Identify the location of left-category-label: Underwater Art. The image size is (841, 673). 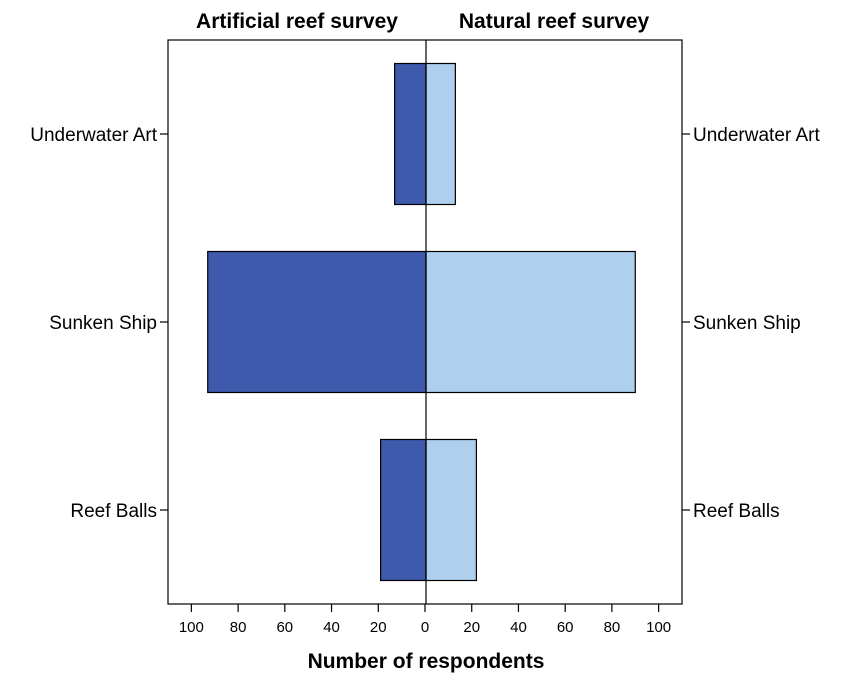
(93, 135).